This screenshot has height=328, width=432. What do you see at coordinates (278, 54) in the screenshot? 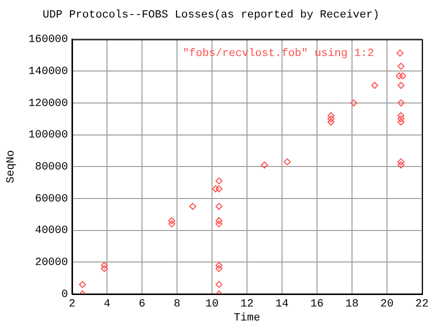
I see `legend-label: "fobs/recvlost.fob" using 1:2` at bounding box center [278, 54].